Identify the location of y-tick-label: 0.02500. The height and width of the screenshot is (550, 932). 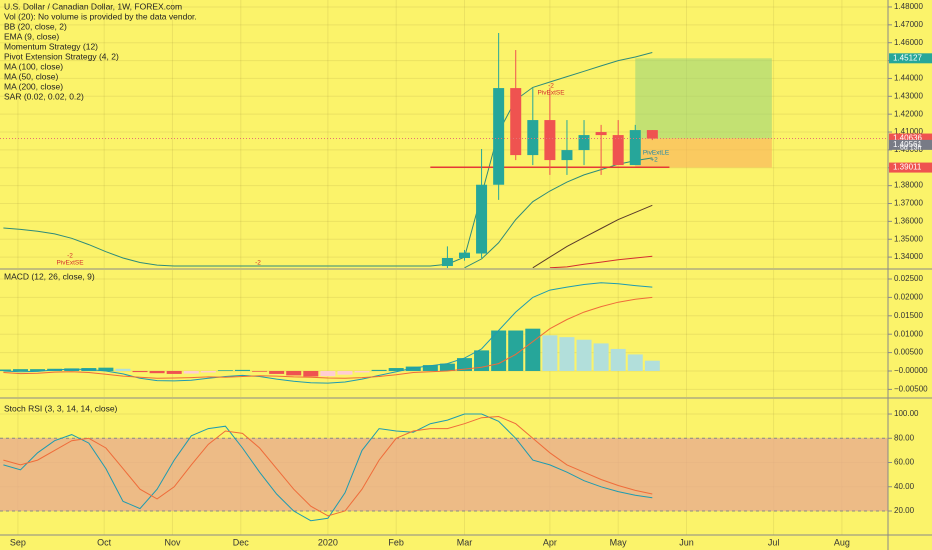
(908, 278).